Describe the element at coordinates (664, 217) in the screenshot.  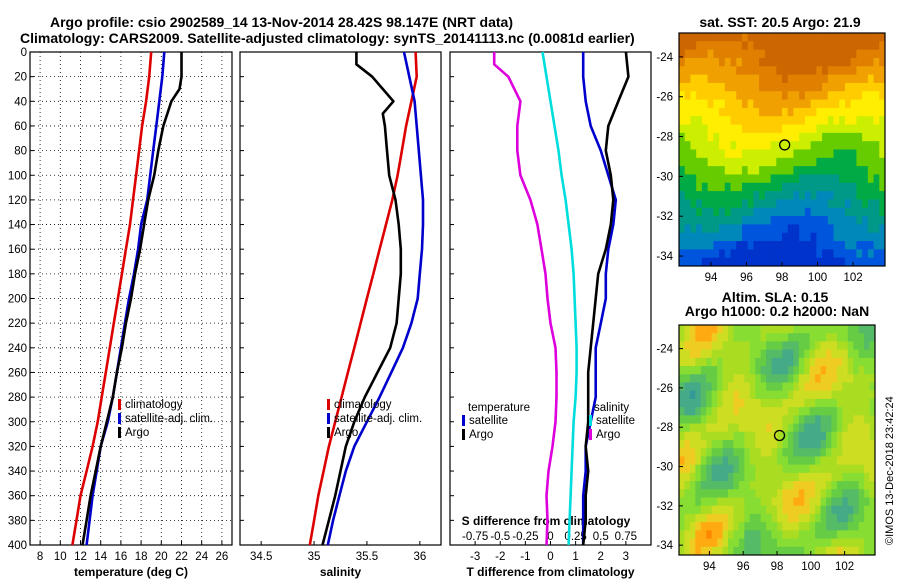
I see `map-ytick-label: -32` at that location.